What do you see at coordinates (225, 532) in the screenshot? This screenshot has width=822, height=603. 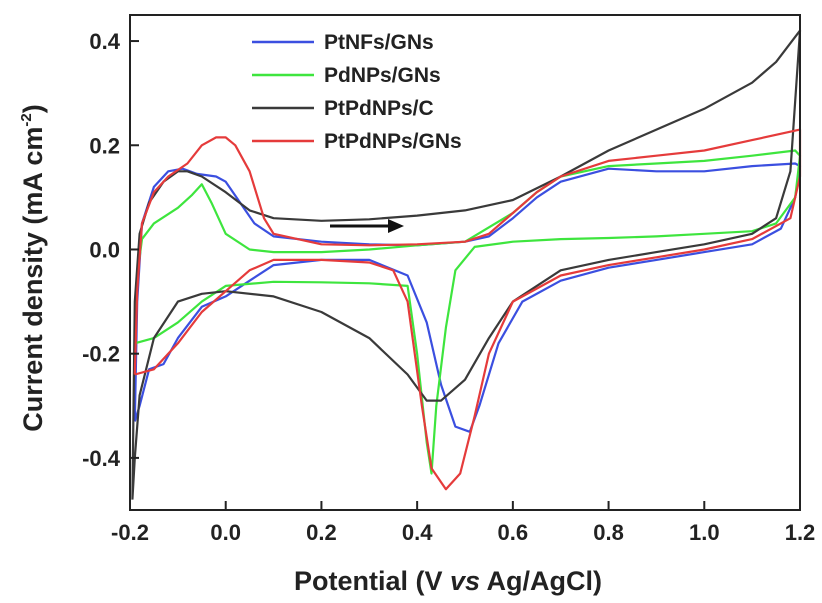 I see `x-tick-label: 0.0` at bounding box center [225, 532].